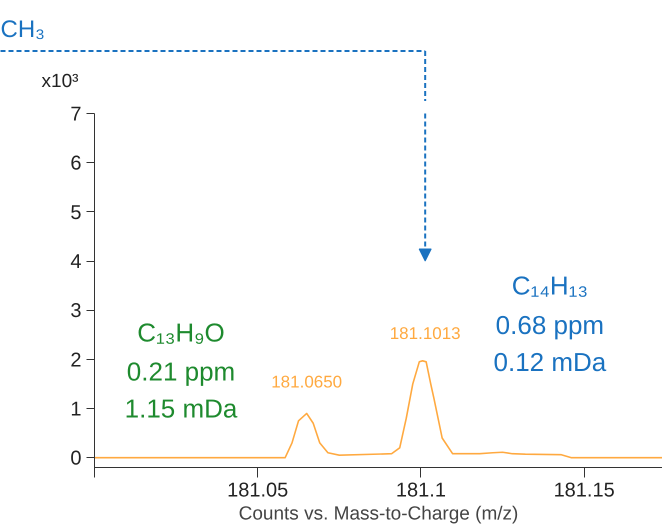 This screenshot has height=529, width=662. Describe the element at coordinates (76, 459) in the screenshot. I see `y-tick-label: 0` at that location.